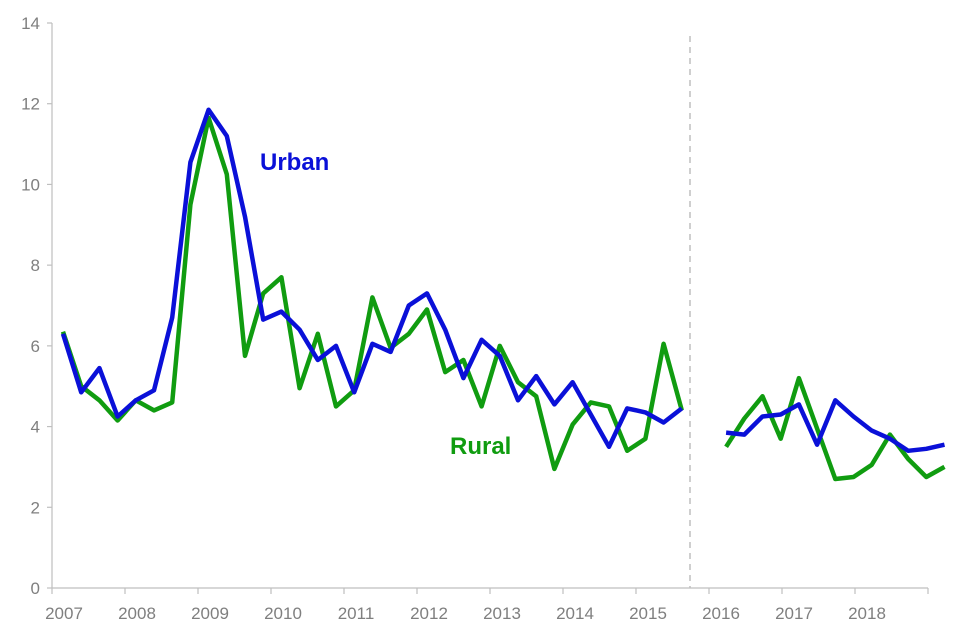 Image resolution: width=960 pixels, height=640 pixels. I want to click on series-label-rural: Rural, so click(480, 446).